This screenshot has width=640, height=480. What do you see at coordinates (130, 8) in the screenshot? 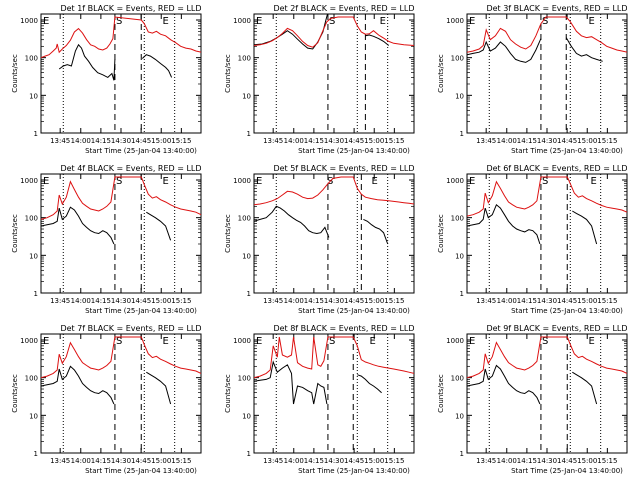
I see `panel-title: Det 1f BLACK = Events, RED = LLD` at bounding box center [130, 8].